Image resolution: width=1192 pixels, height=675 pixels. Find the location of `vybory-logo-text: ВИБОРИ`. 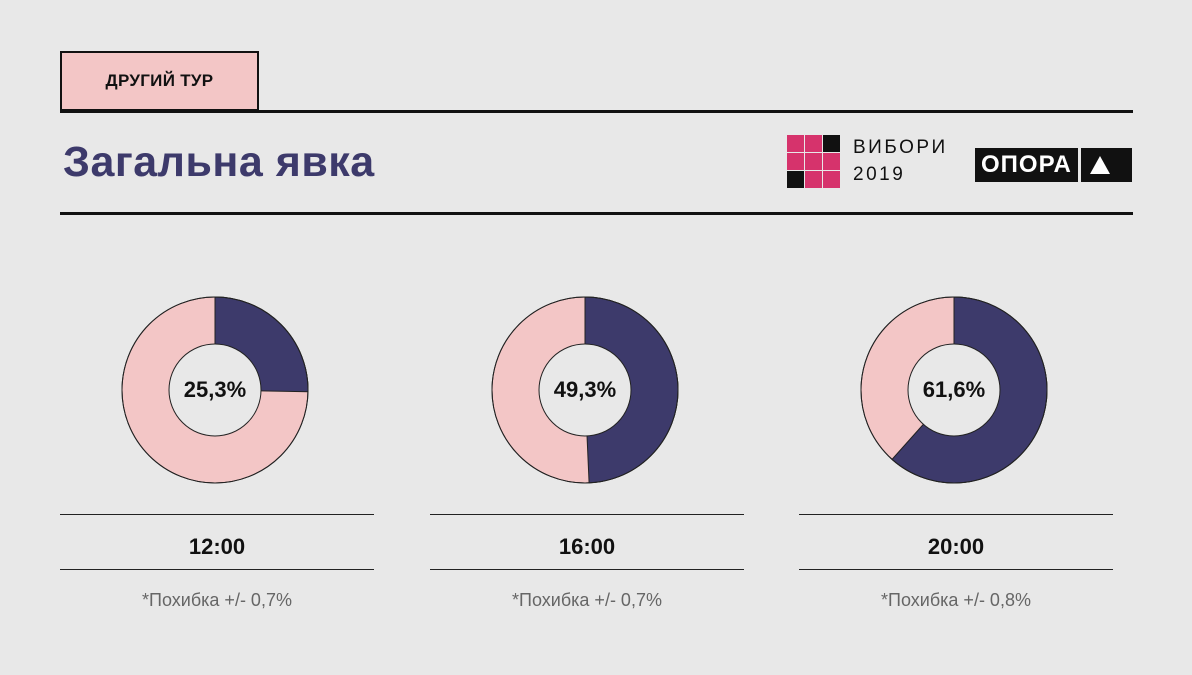

vybory-logo-text: ВИБОРИ is located at coordinates (900, 147).